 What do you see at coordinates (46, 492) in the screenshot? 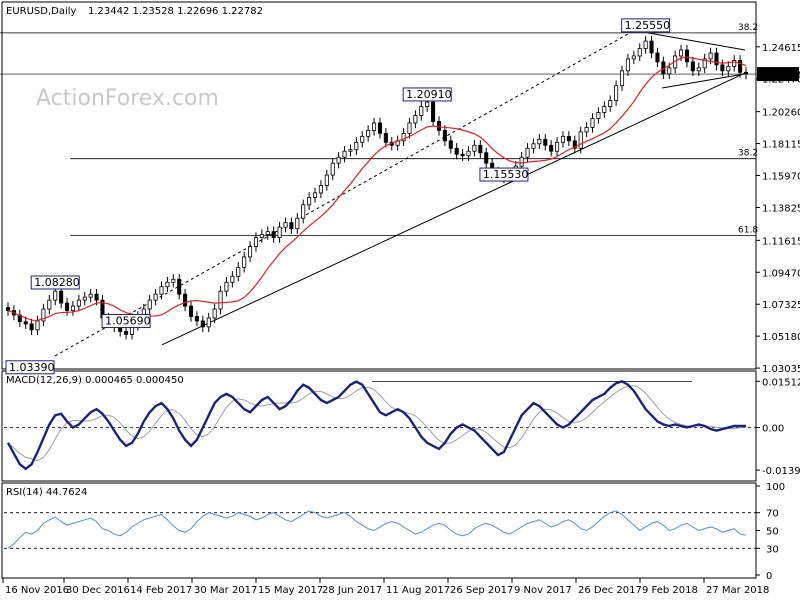
I see `rsi-title: RSI(14) 44.7624` at bounding box center [46, 492].